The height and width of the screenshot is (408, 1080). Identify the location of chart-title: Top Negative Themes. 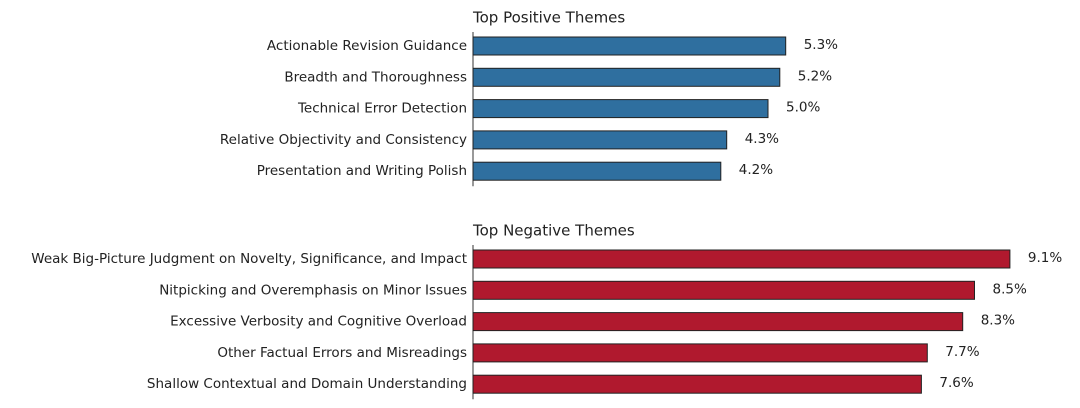
(553, 231).